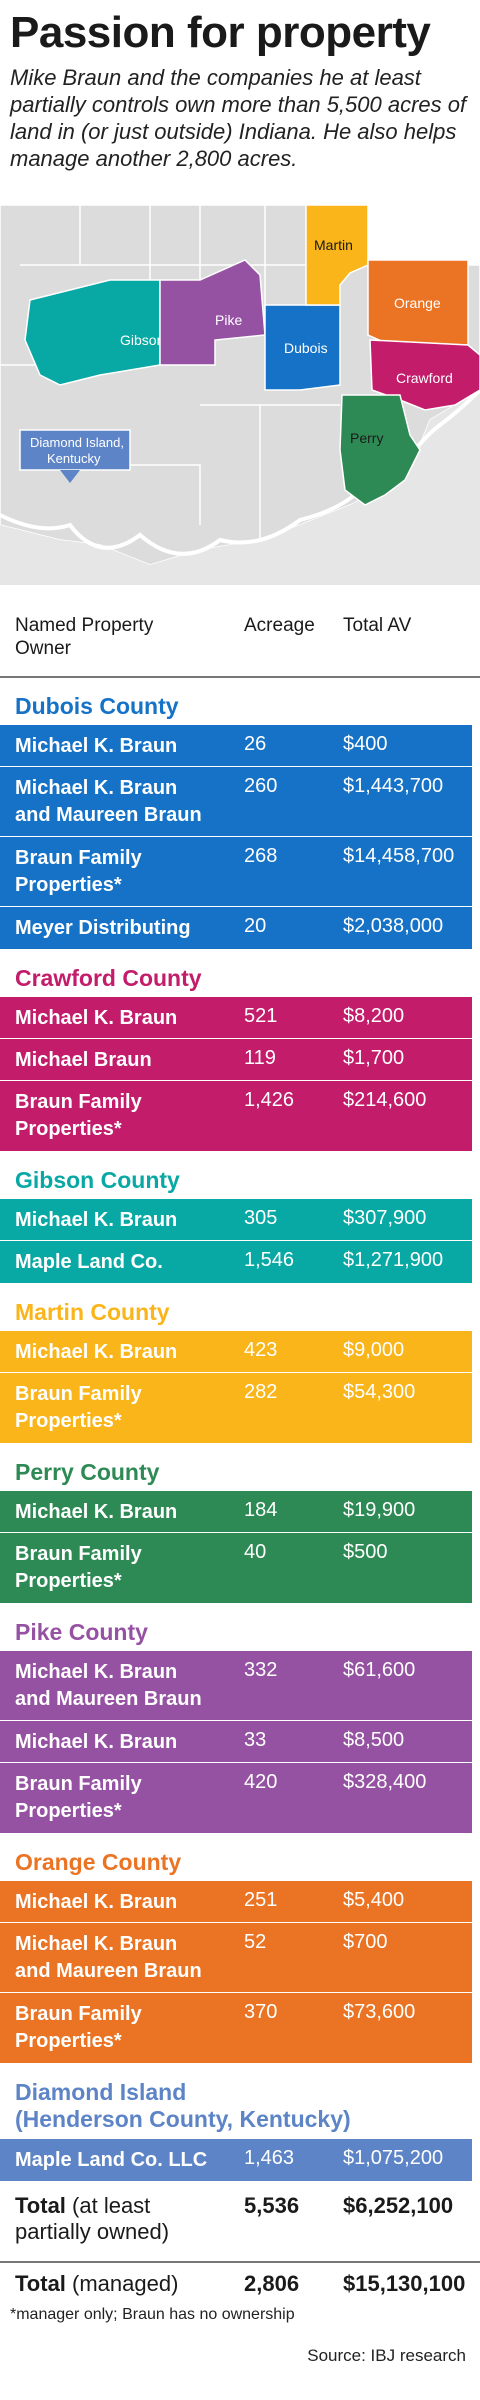 The height and width of the screenshot is (2400, 480). I want to click on perry-county, so click(380, 450).